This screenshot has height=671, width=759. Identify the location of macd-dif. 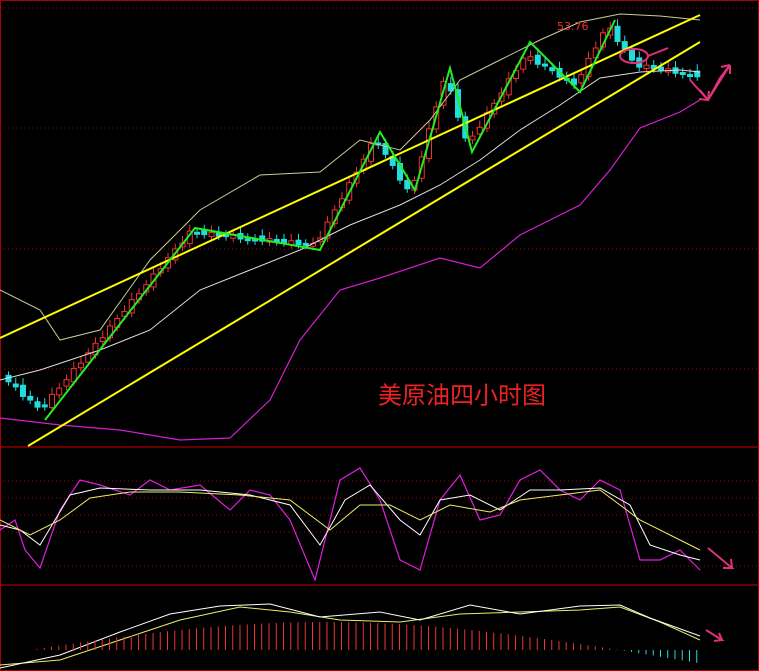
(350, 636).